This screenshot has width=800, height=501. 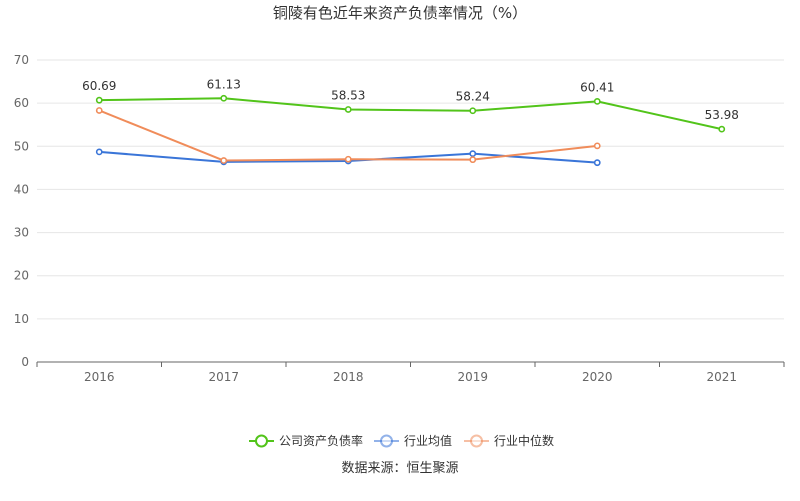 I want to click on data-labels: 60.69 61.13 58.53 58.24 60.41 53.98, so click(x=410, y=99).